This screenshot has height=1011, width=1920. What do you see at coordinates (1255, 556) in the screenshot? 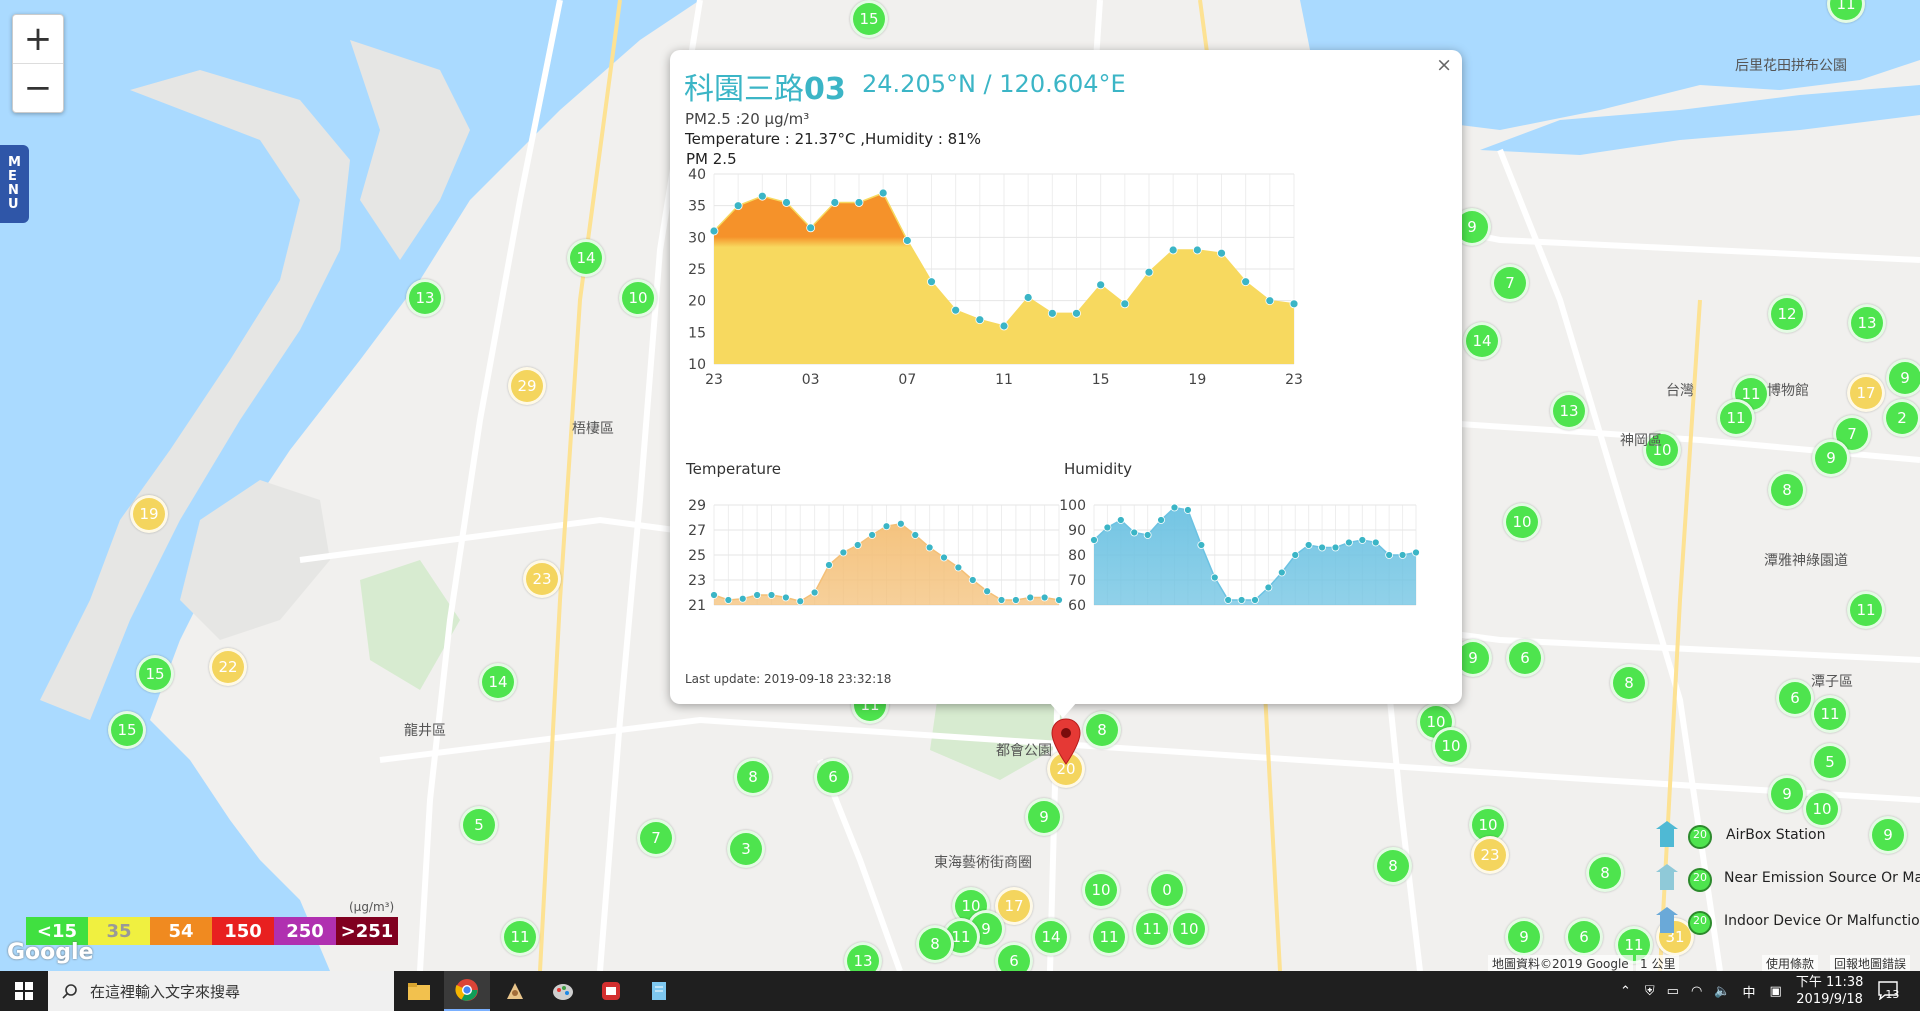
I see `area-fill` at bounding box center [1255, 556].